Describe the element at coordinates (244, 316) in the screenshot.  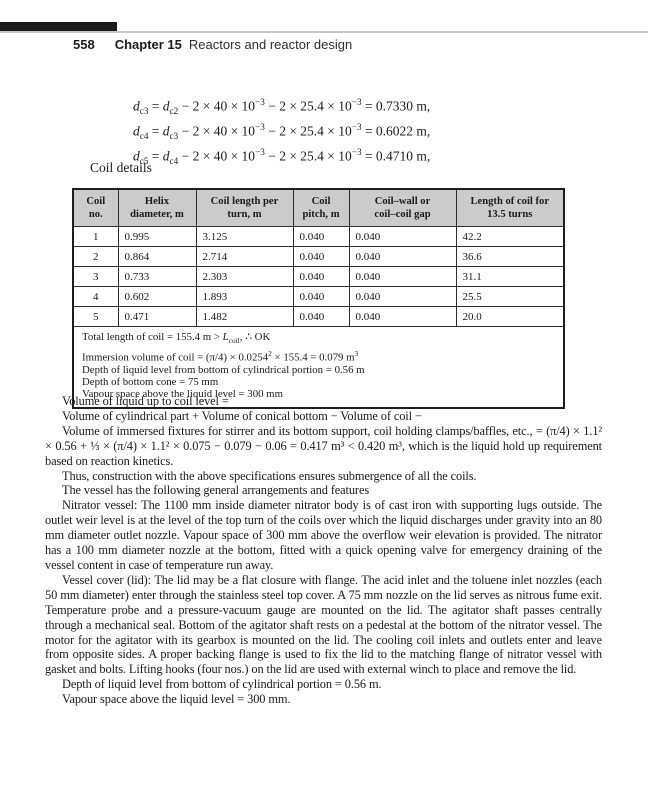
I see `table-cell: 1.482` at that location.